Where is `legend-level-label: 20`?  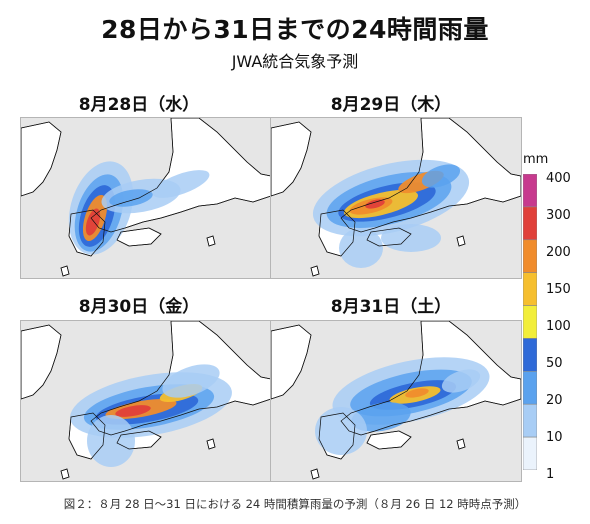 legend-level-label: 20 is located at coordinates (554, 400).